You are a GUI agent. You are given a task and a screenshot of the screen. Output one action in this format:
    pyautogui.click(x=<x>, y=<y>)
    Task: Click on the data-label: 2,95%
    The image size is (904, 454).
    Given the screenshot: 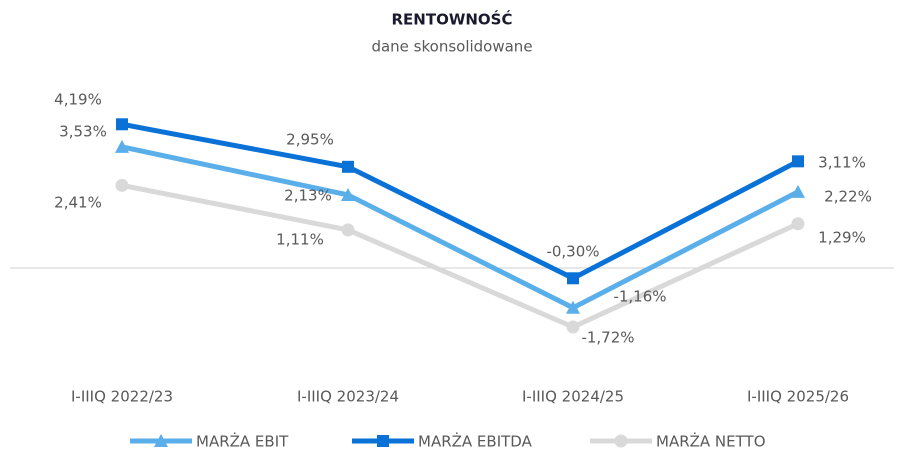 What is the action you would take?
    pyautogui.click(x=310, y=140)
    